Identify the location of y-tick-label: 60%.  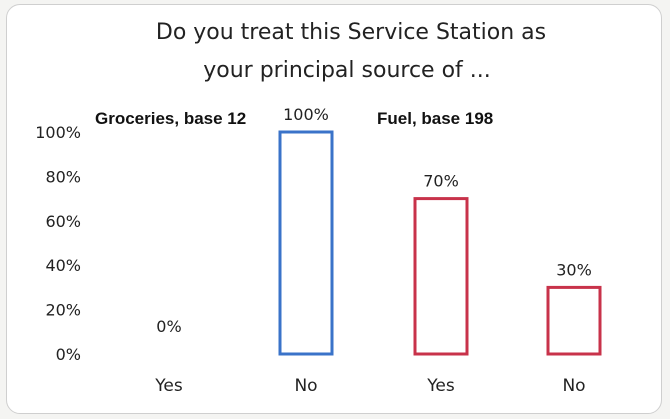
(63, 221).